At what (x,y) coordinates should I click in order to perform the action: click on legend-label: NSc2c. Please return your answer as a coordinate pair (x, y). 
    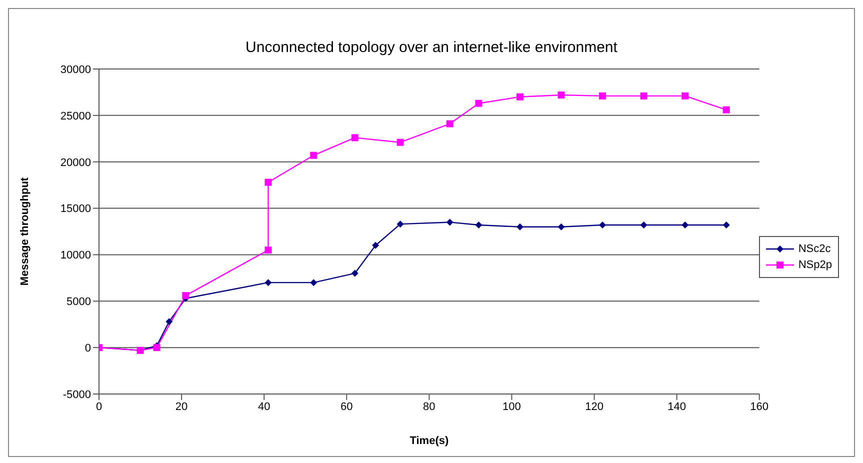
    Looking at the image, I should click on (814, 248).